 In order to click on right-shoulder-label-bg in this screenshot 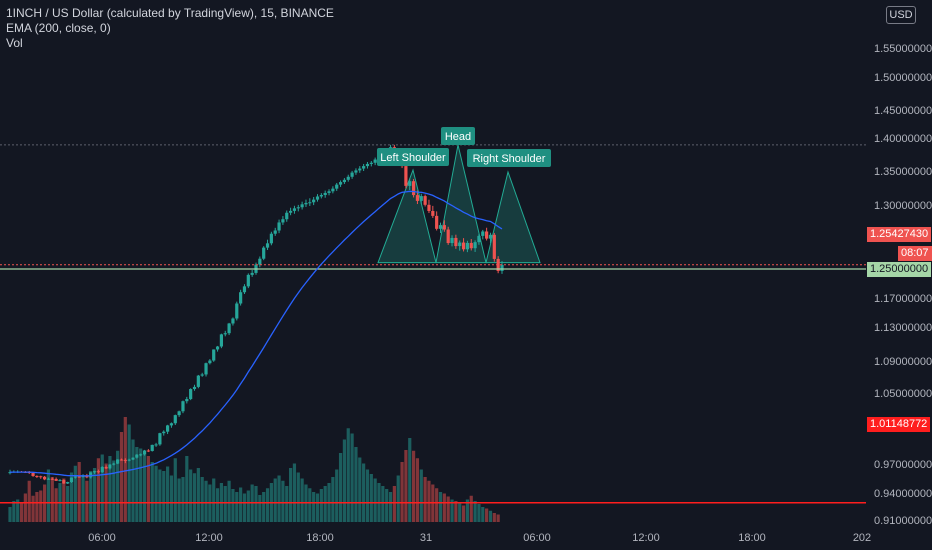, I will do `click(509, 158)`.